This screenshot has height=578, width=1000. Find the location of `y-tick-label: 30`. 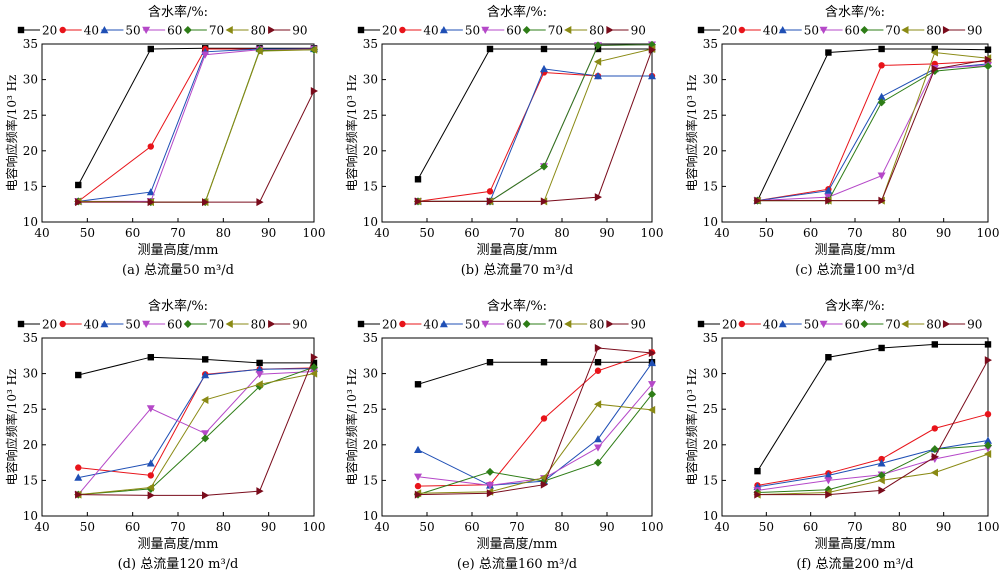

y-tick-label: 30 is located at coordinates (30, 80).